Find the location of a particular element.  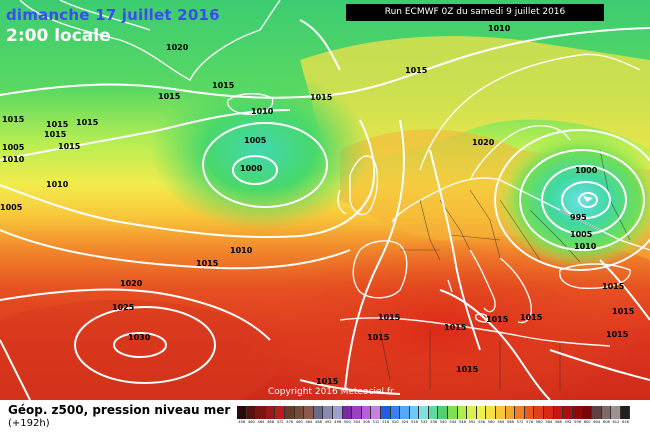

legend-tick-label: 536 is located at coordinates (434, 422).